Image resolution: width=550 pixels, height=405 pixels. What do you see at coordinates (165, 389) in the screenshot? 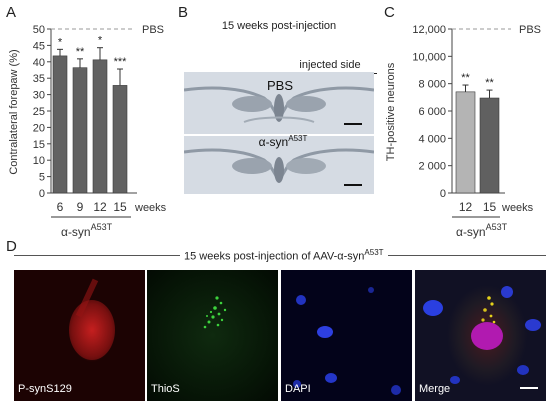
I see `micro-label-thios: ThioS` at bounding box center [165, 389].